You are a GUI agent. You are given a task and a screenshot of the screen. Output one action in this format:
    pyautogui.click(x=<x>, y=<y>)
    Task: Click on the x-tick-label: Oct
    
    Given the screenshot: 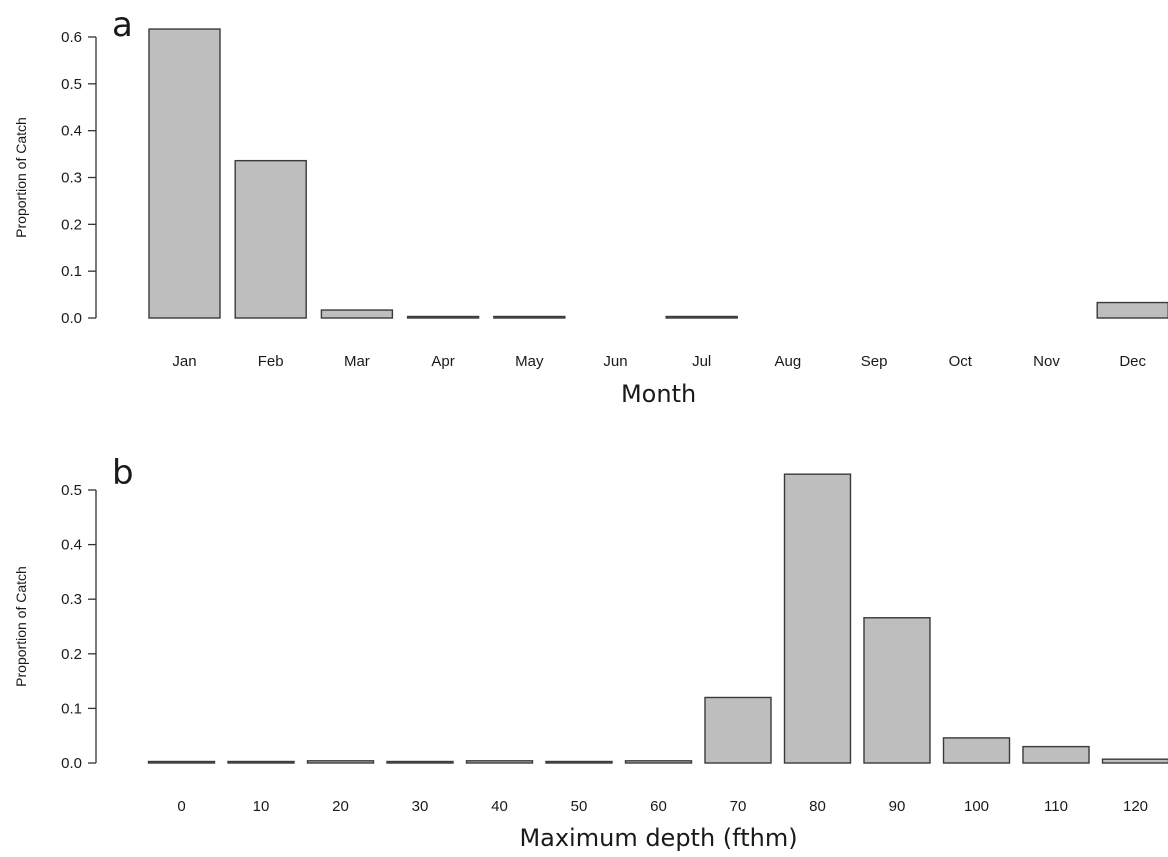 What is the action you would take?
    pyautogui.click(x=961, y=361)
    